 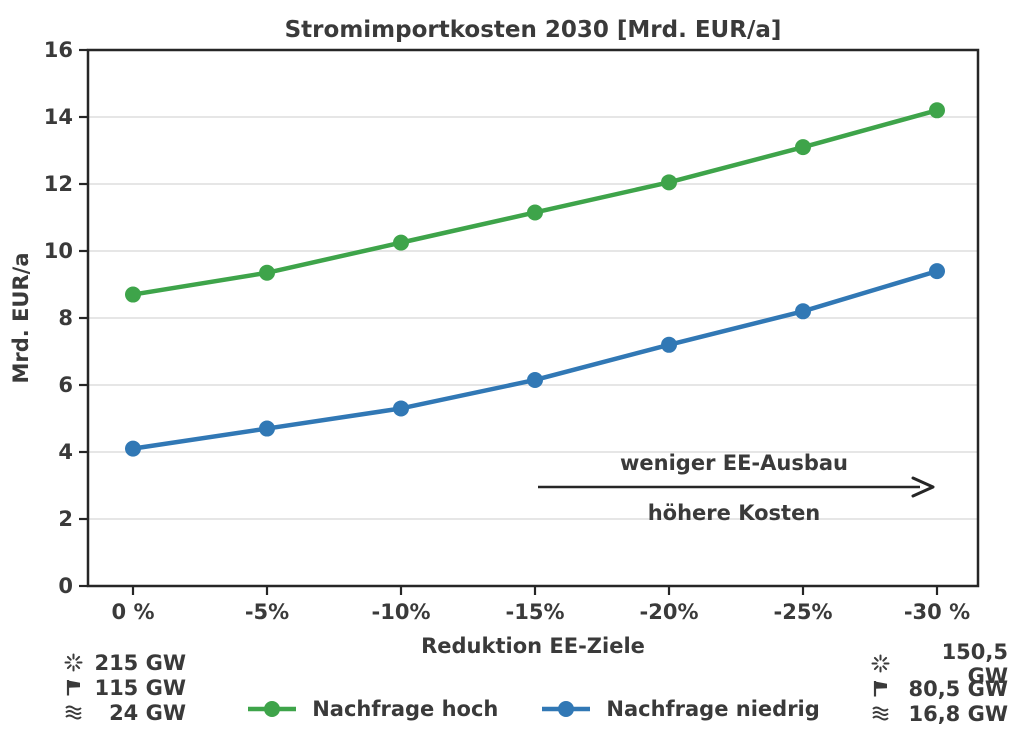 I want to click on y-tick-label: 10, so click(x=58, y=251).